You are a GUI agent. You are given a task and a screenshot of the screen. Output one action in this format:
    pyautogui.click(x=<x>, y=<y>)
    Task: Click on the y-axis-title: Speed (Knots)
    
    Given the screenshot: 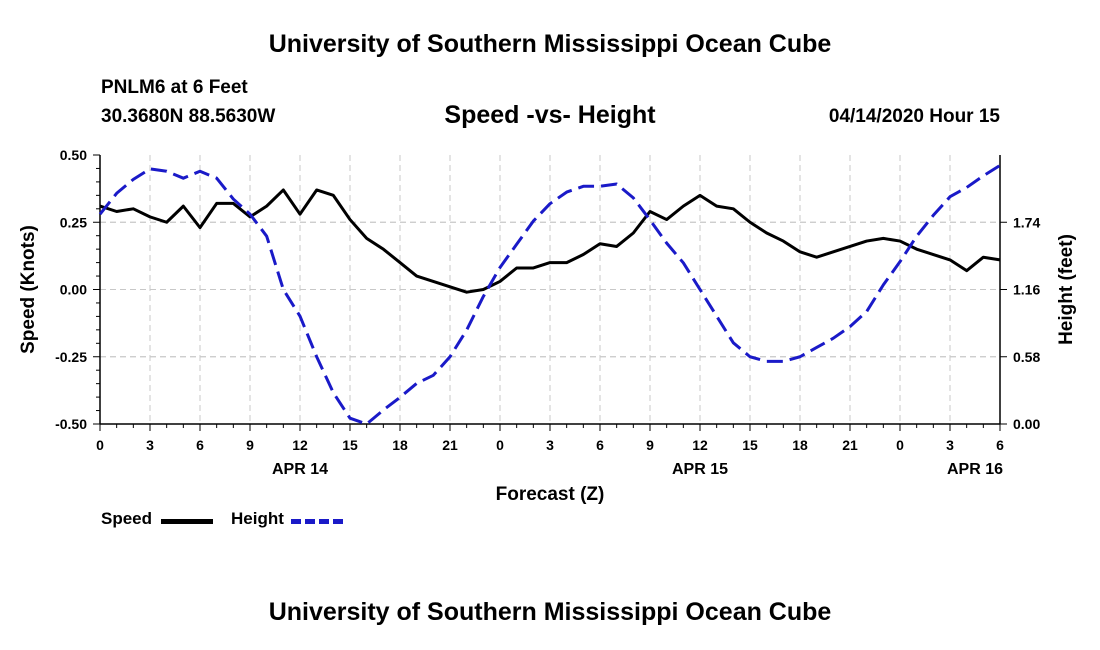 What is the action you would take?
    pyautogui.click(x=28, y=289)
    